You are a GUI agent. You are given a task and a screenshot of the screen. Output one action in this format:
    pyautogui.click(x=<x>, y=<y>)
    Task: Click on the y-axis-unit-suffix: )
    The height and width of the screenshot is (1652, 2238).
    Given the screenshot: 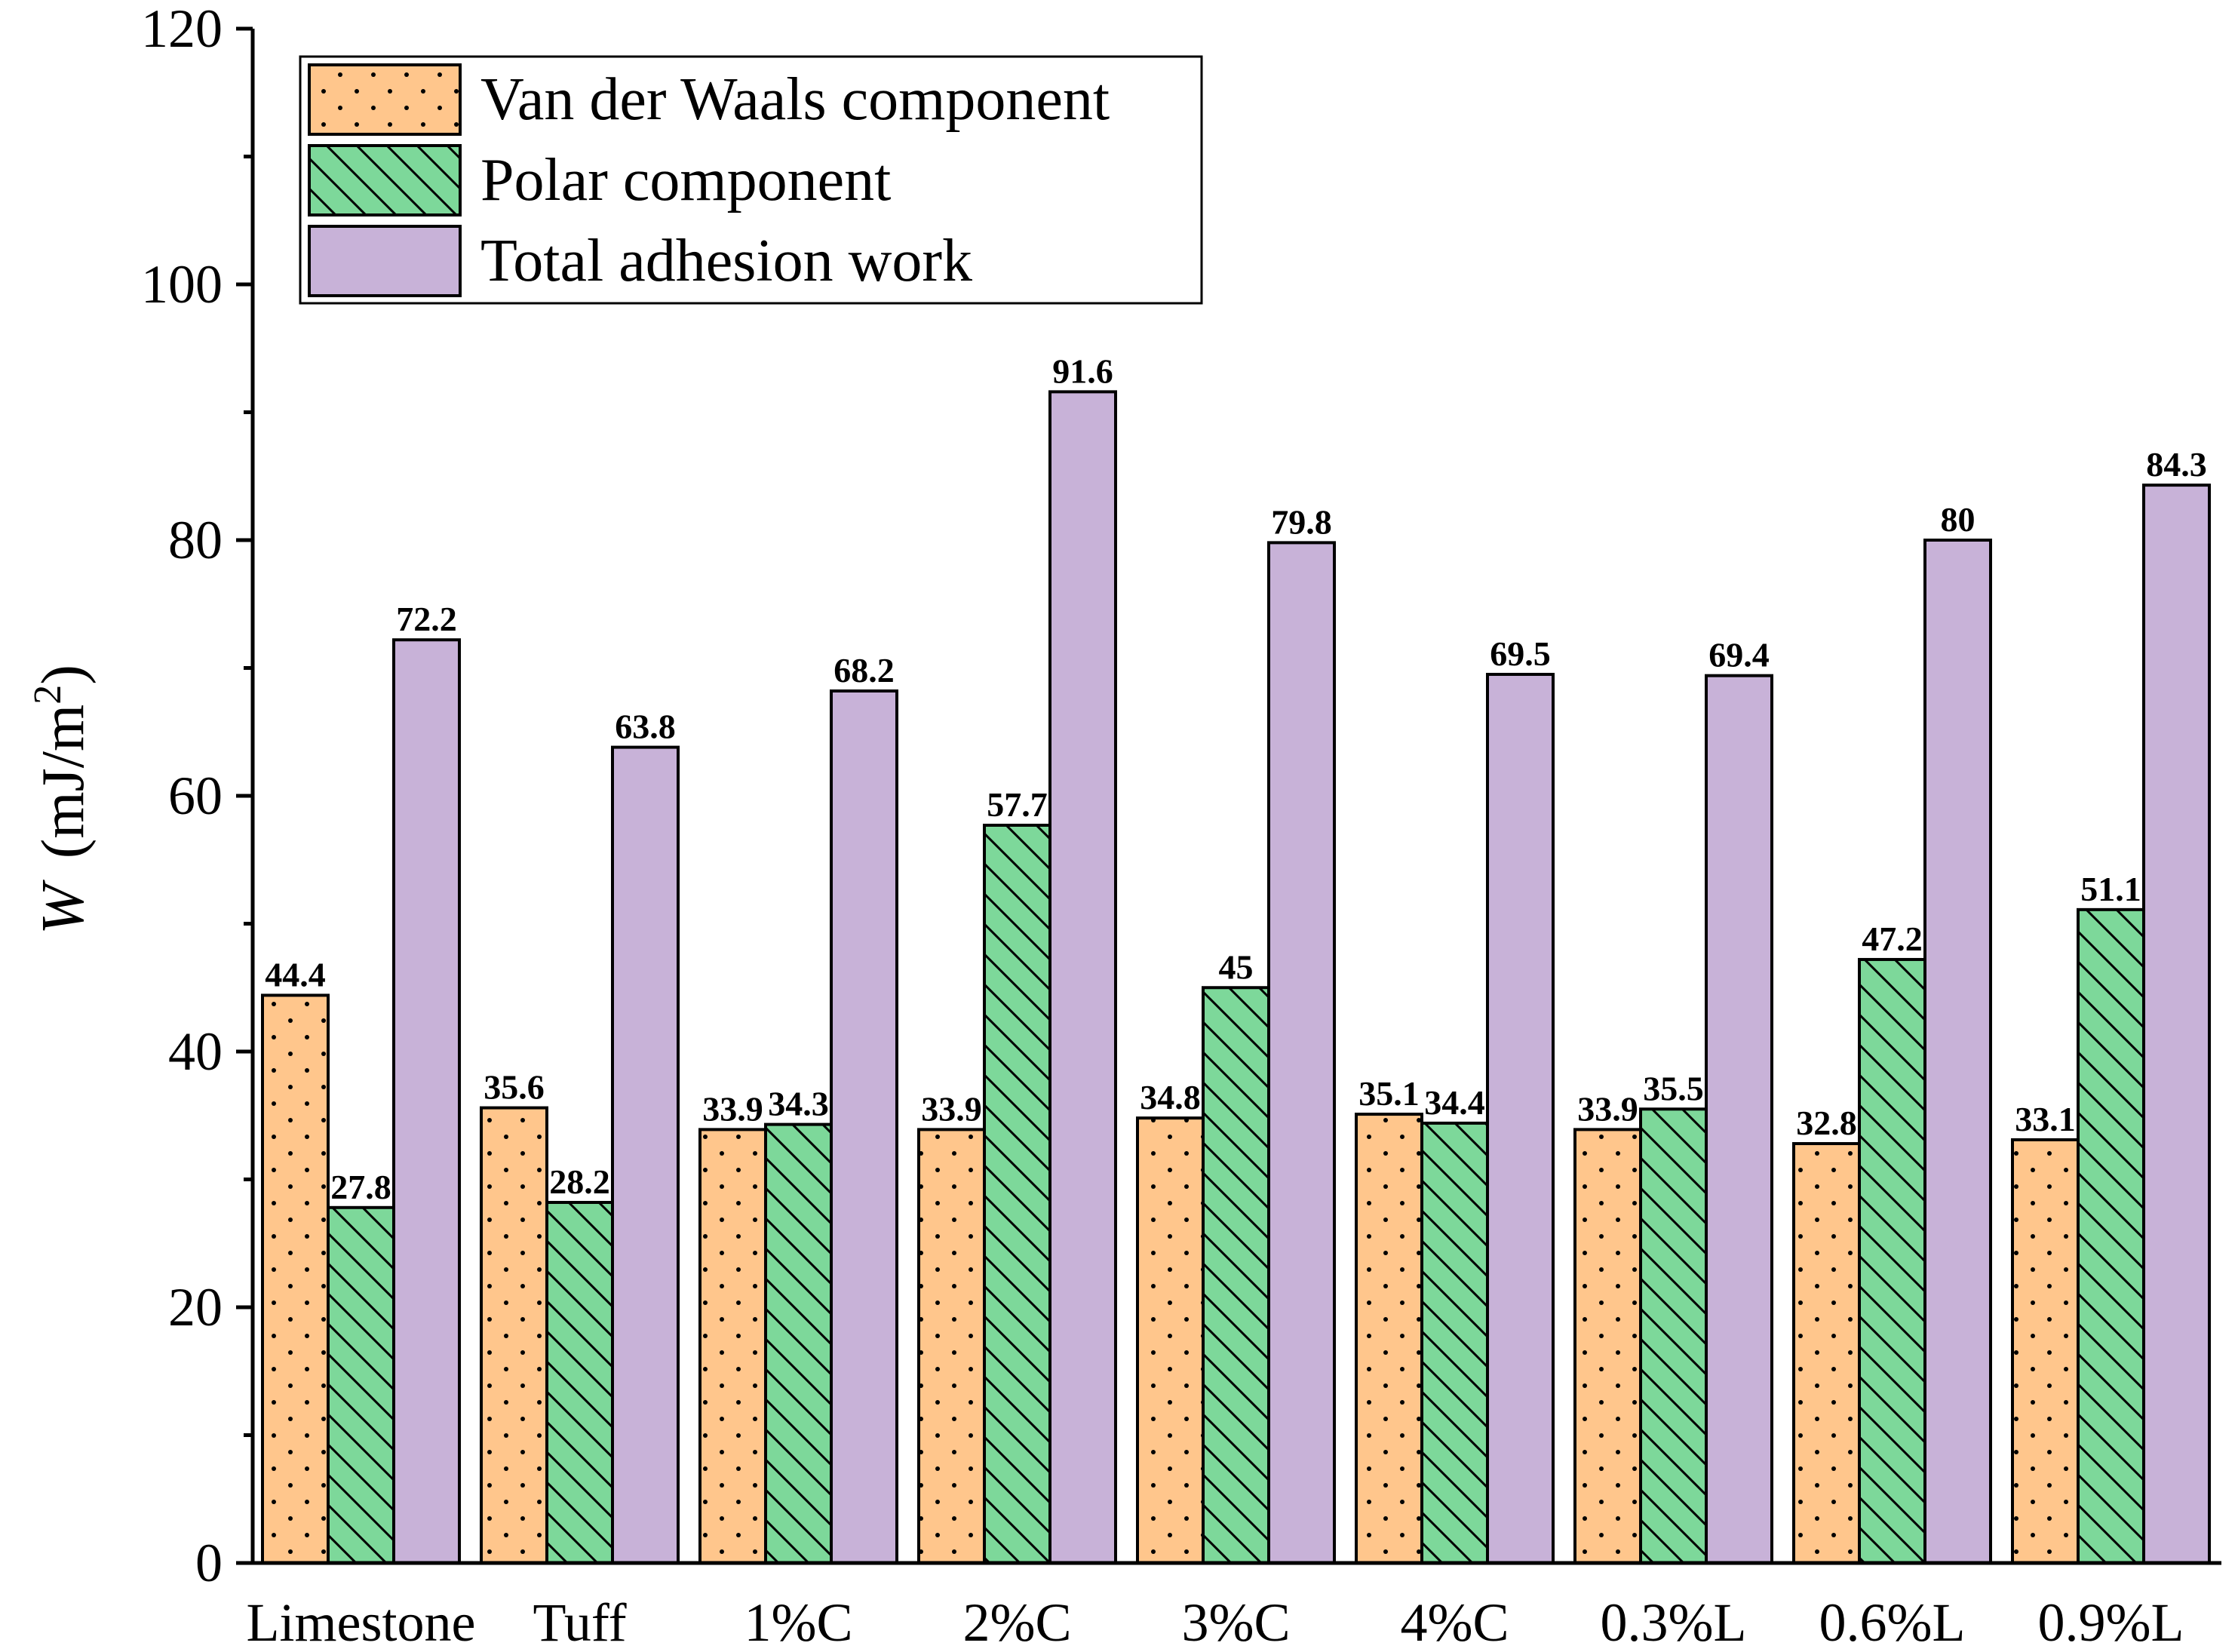 What is the action you would take?
    pyautogui.click(x=64, y=675)
    